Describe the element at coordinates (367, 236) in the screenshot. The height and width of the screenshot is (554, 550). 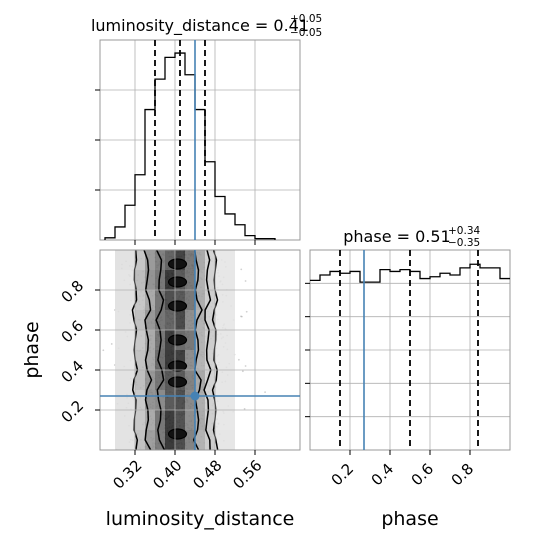
I see `phase-title-main: phase` at that location.